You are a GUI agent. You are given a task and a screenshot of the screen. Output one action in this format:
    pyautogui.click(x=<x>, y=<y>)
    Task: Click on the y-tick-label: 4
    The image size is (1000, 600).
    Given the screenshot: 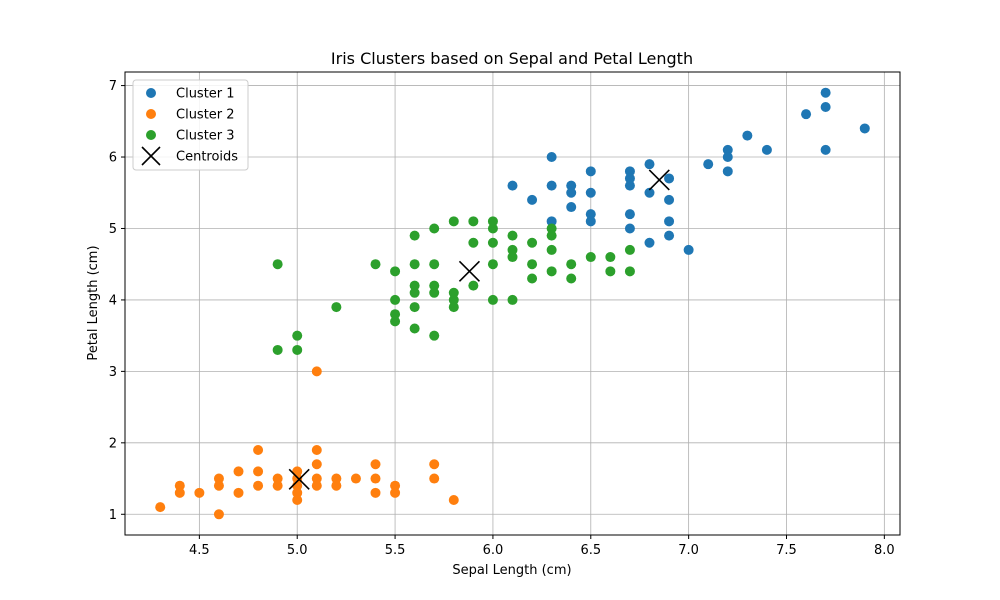 What is the action you would take?
    pyautogui.click(x=113, y=300)
    